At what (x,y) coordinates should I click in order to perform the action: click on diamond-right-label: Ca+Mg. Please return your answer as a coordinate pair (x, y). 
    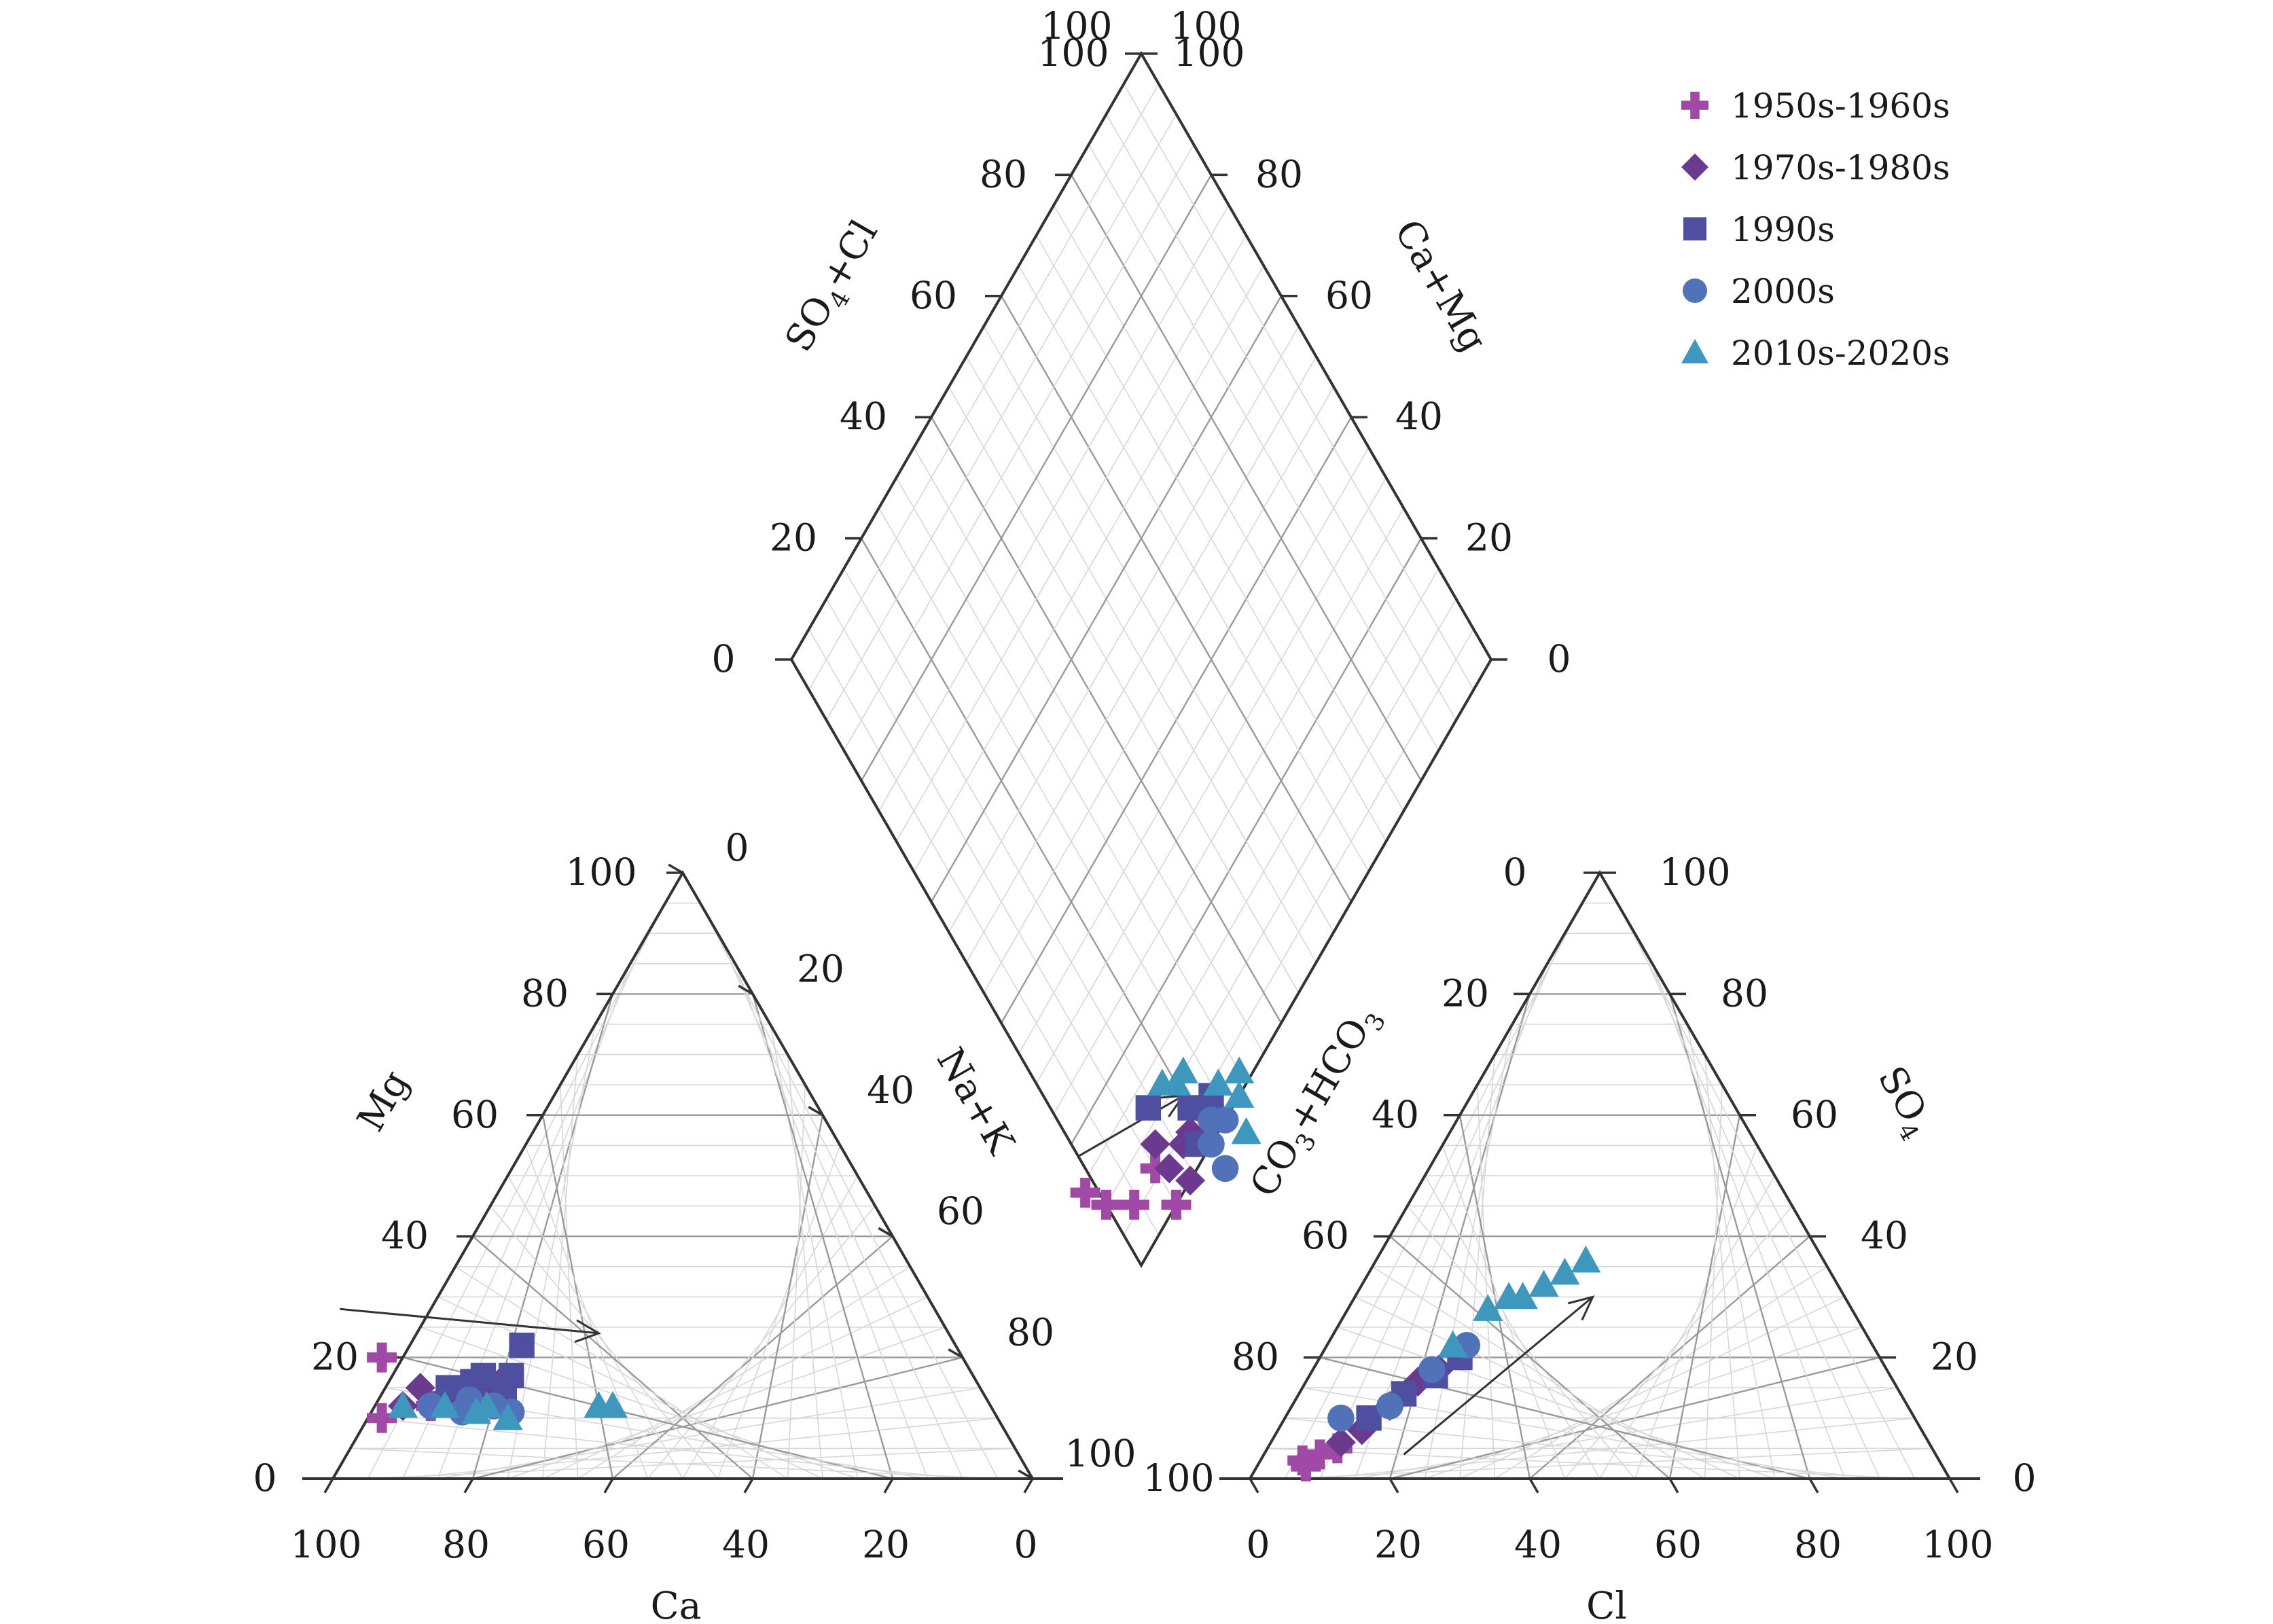
    Looking at the image, I should click on (1441, 285).